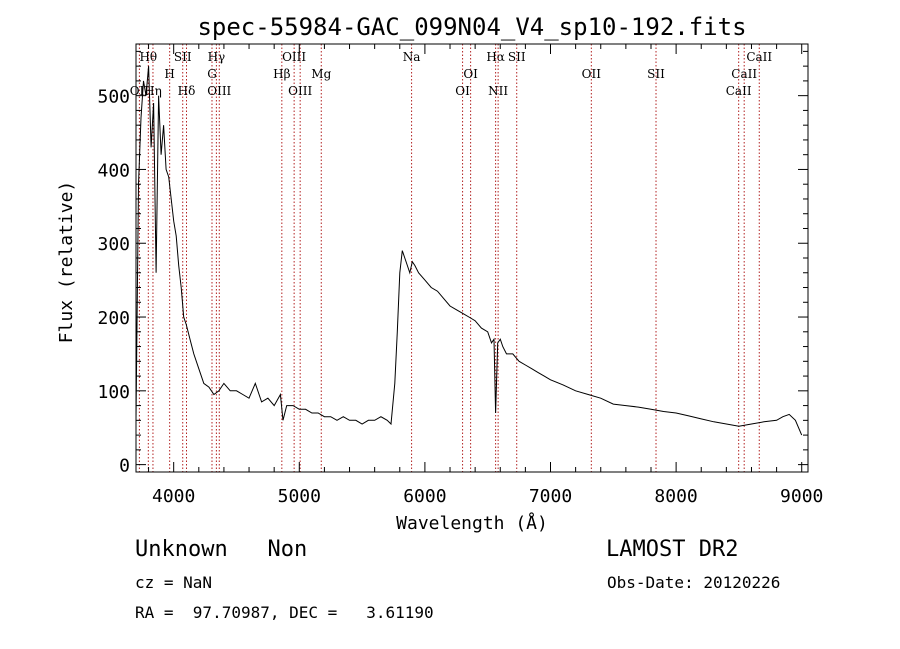 Image resolution: width=900 pixels, height=649 pixels. What do you see at coordinates (592, 74) in the screenshot?
I see `line-marker-label: OII` at bounding box center [592, 74].